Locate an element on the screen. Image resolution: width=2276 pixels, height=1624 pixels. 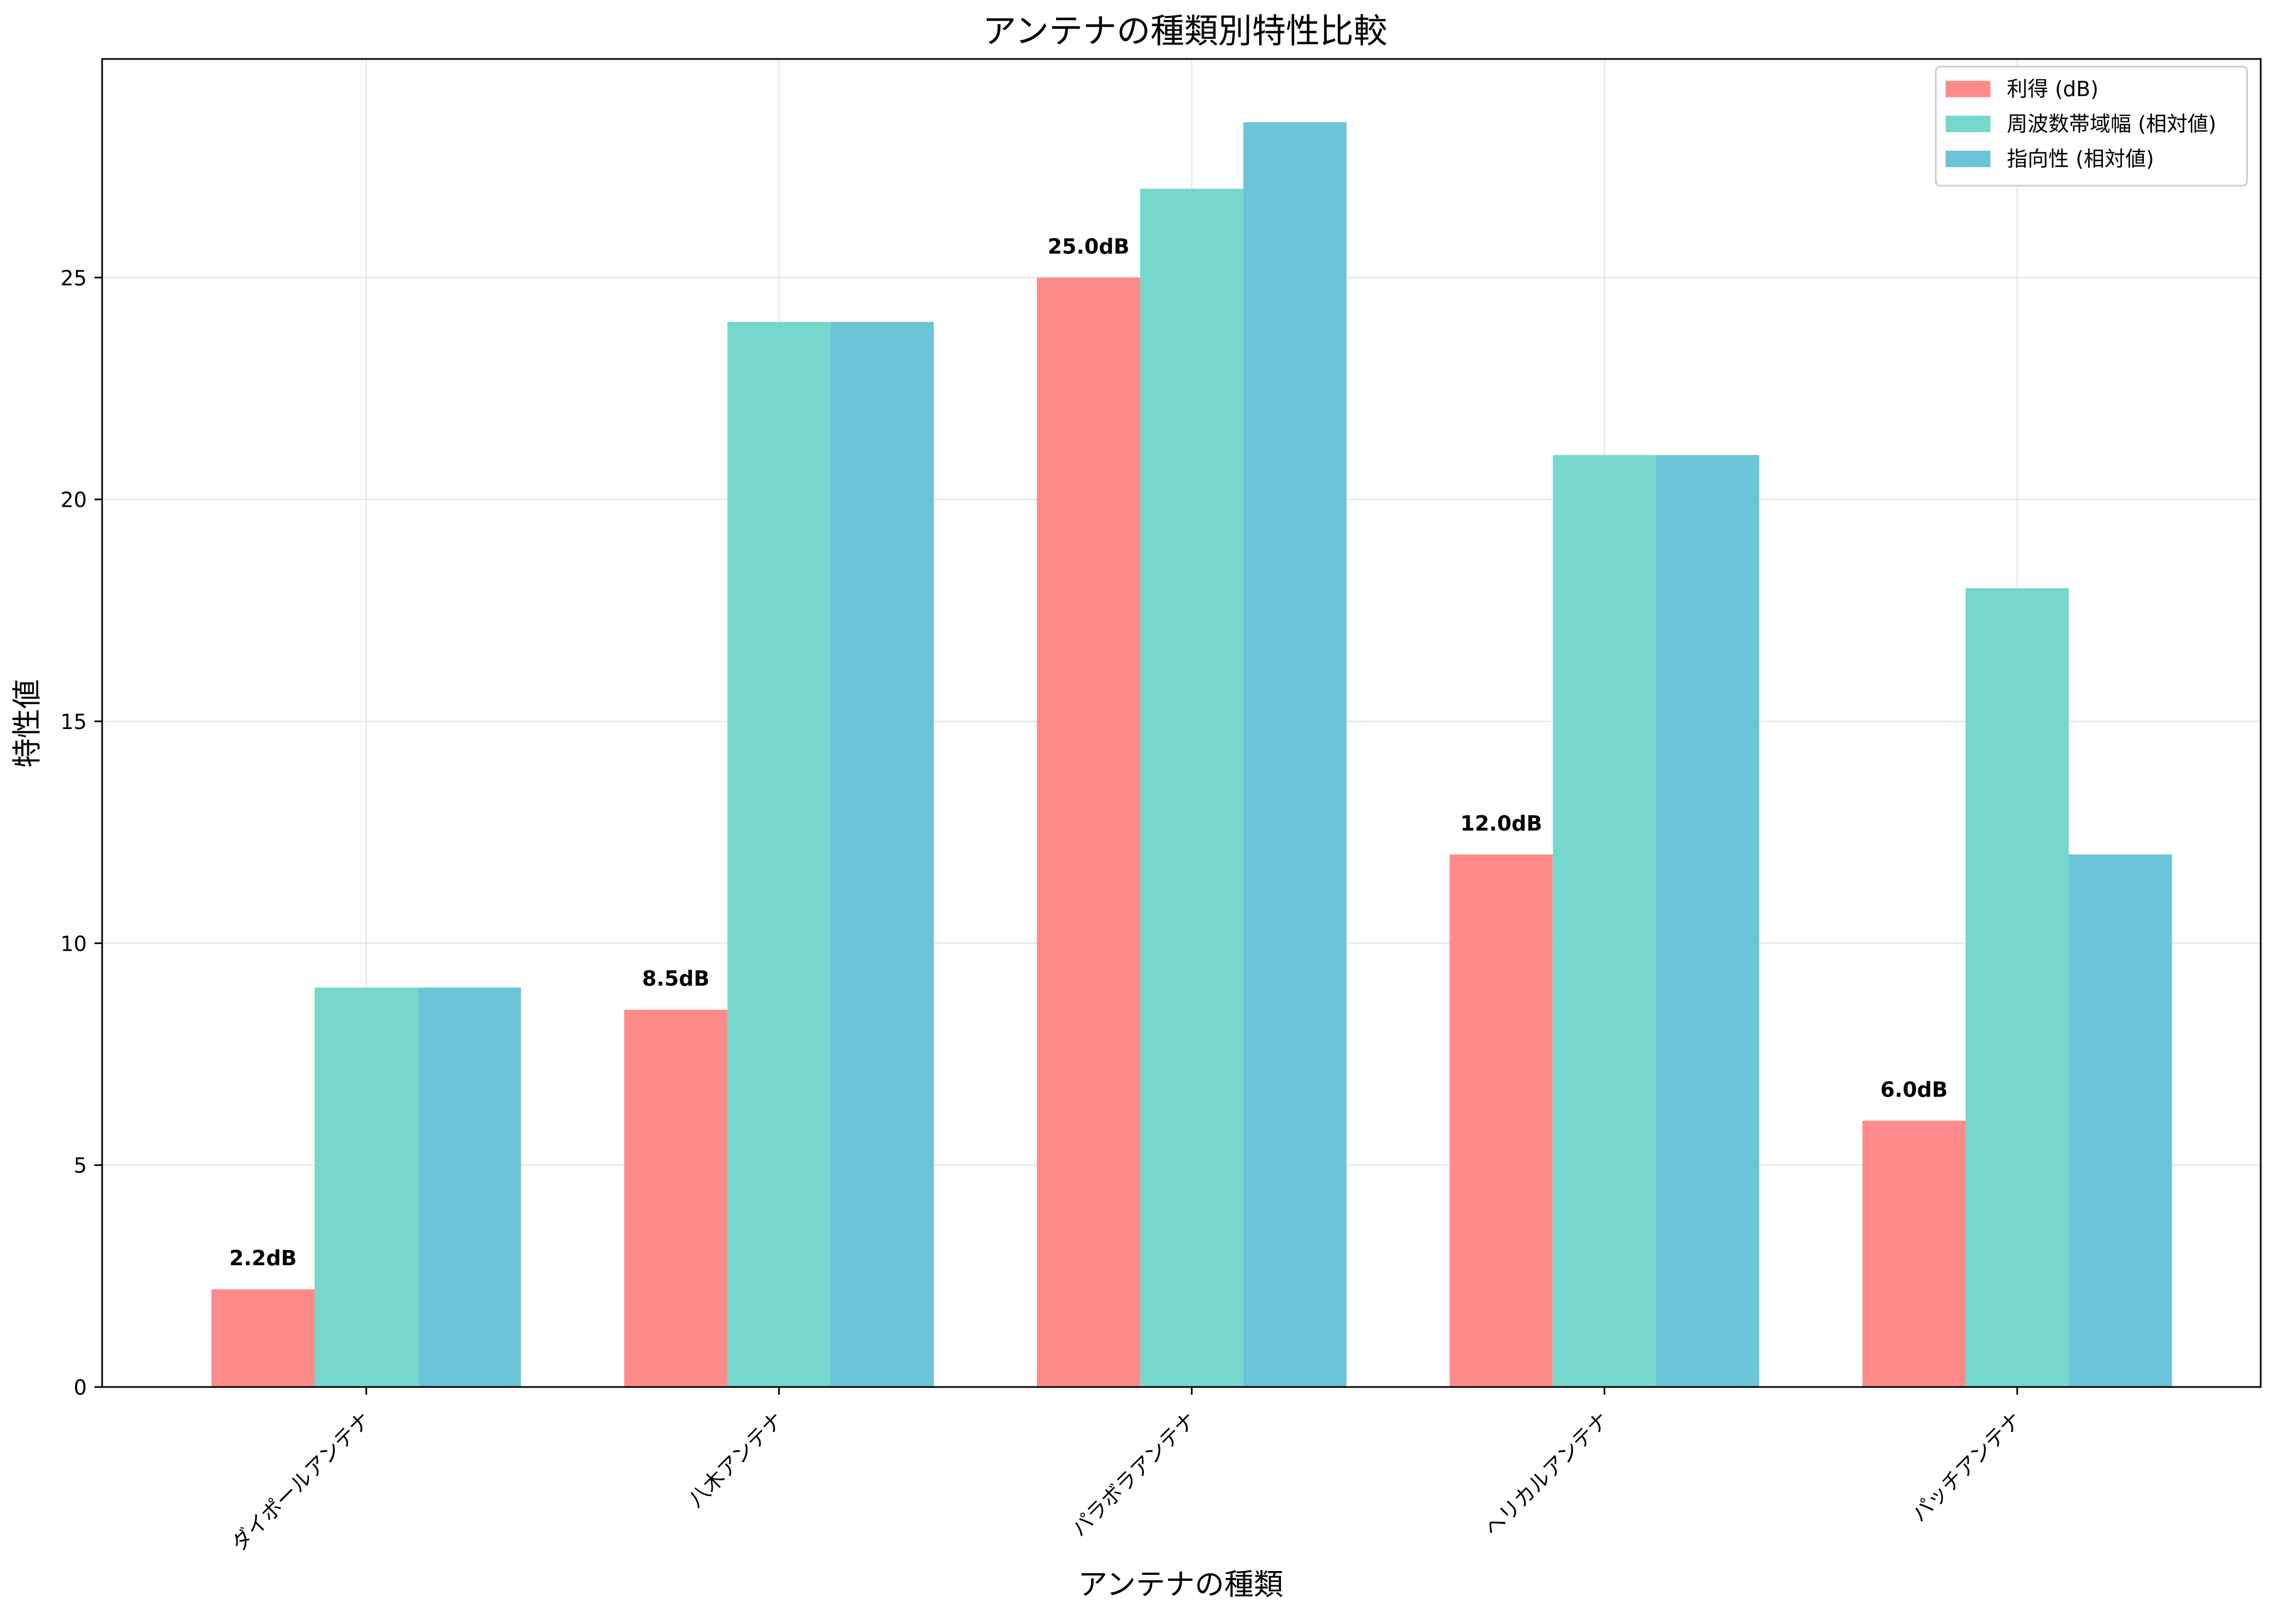
bar-data-label: 12.0dB is located at coordinates (1501, 823).